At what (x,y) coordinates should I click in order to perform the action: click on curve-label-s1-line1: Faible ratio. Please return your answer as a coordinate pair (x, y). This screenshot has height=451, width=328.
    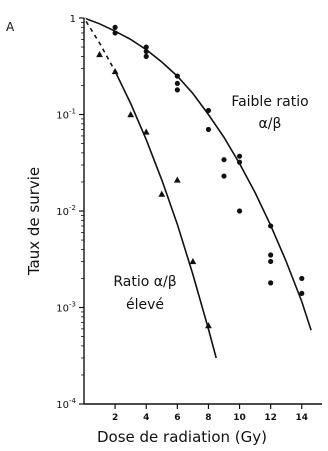
    Looking at the image, I should click on (269, 102).